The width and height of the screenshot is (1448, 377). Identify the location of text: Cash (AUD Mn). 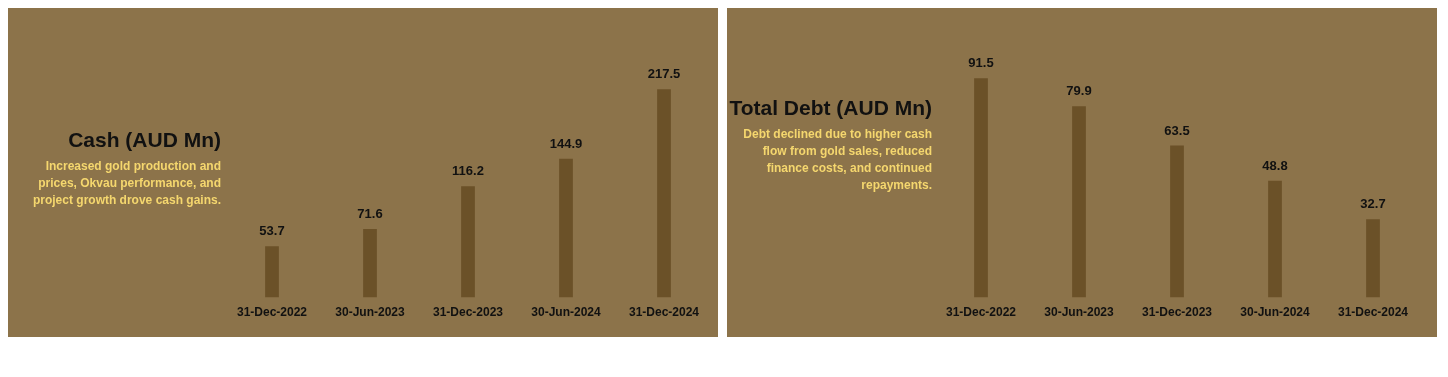
(144, 140).